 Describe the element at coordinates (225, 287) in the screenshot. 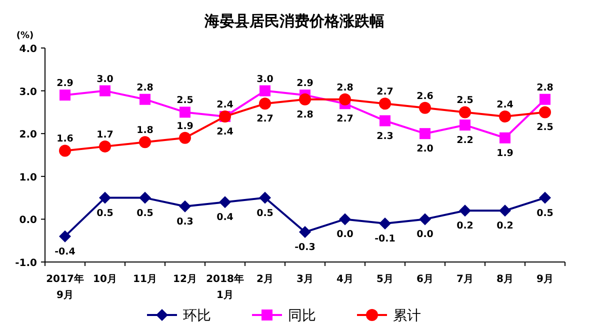

I see `x-tick-label: 2018年 1月` at that location.